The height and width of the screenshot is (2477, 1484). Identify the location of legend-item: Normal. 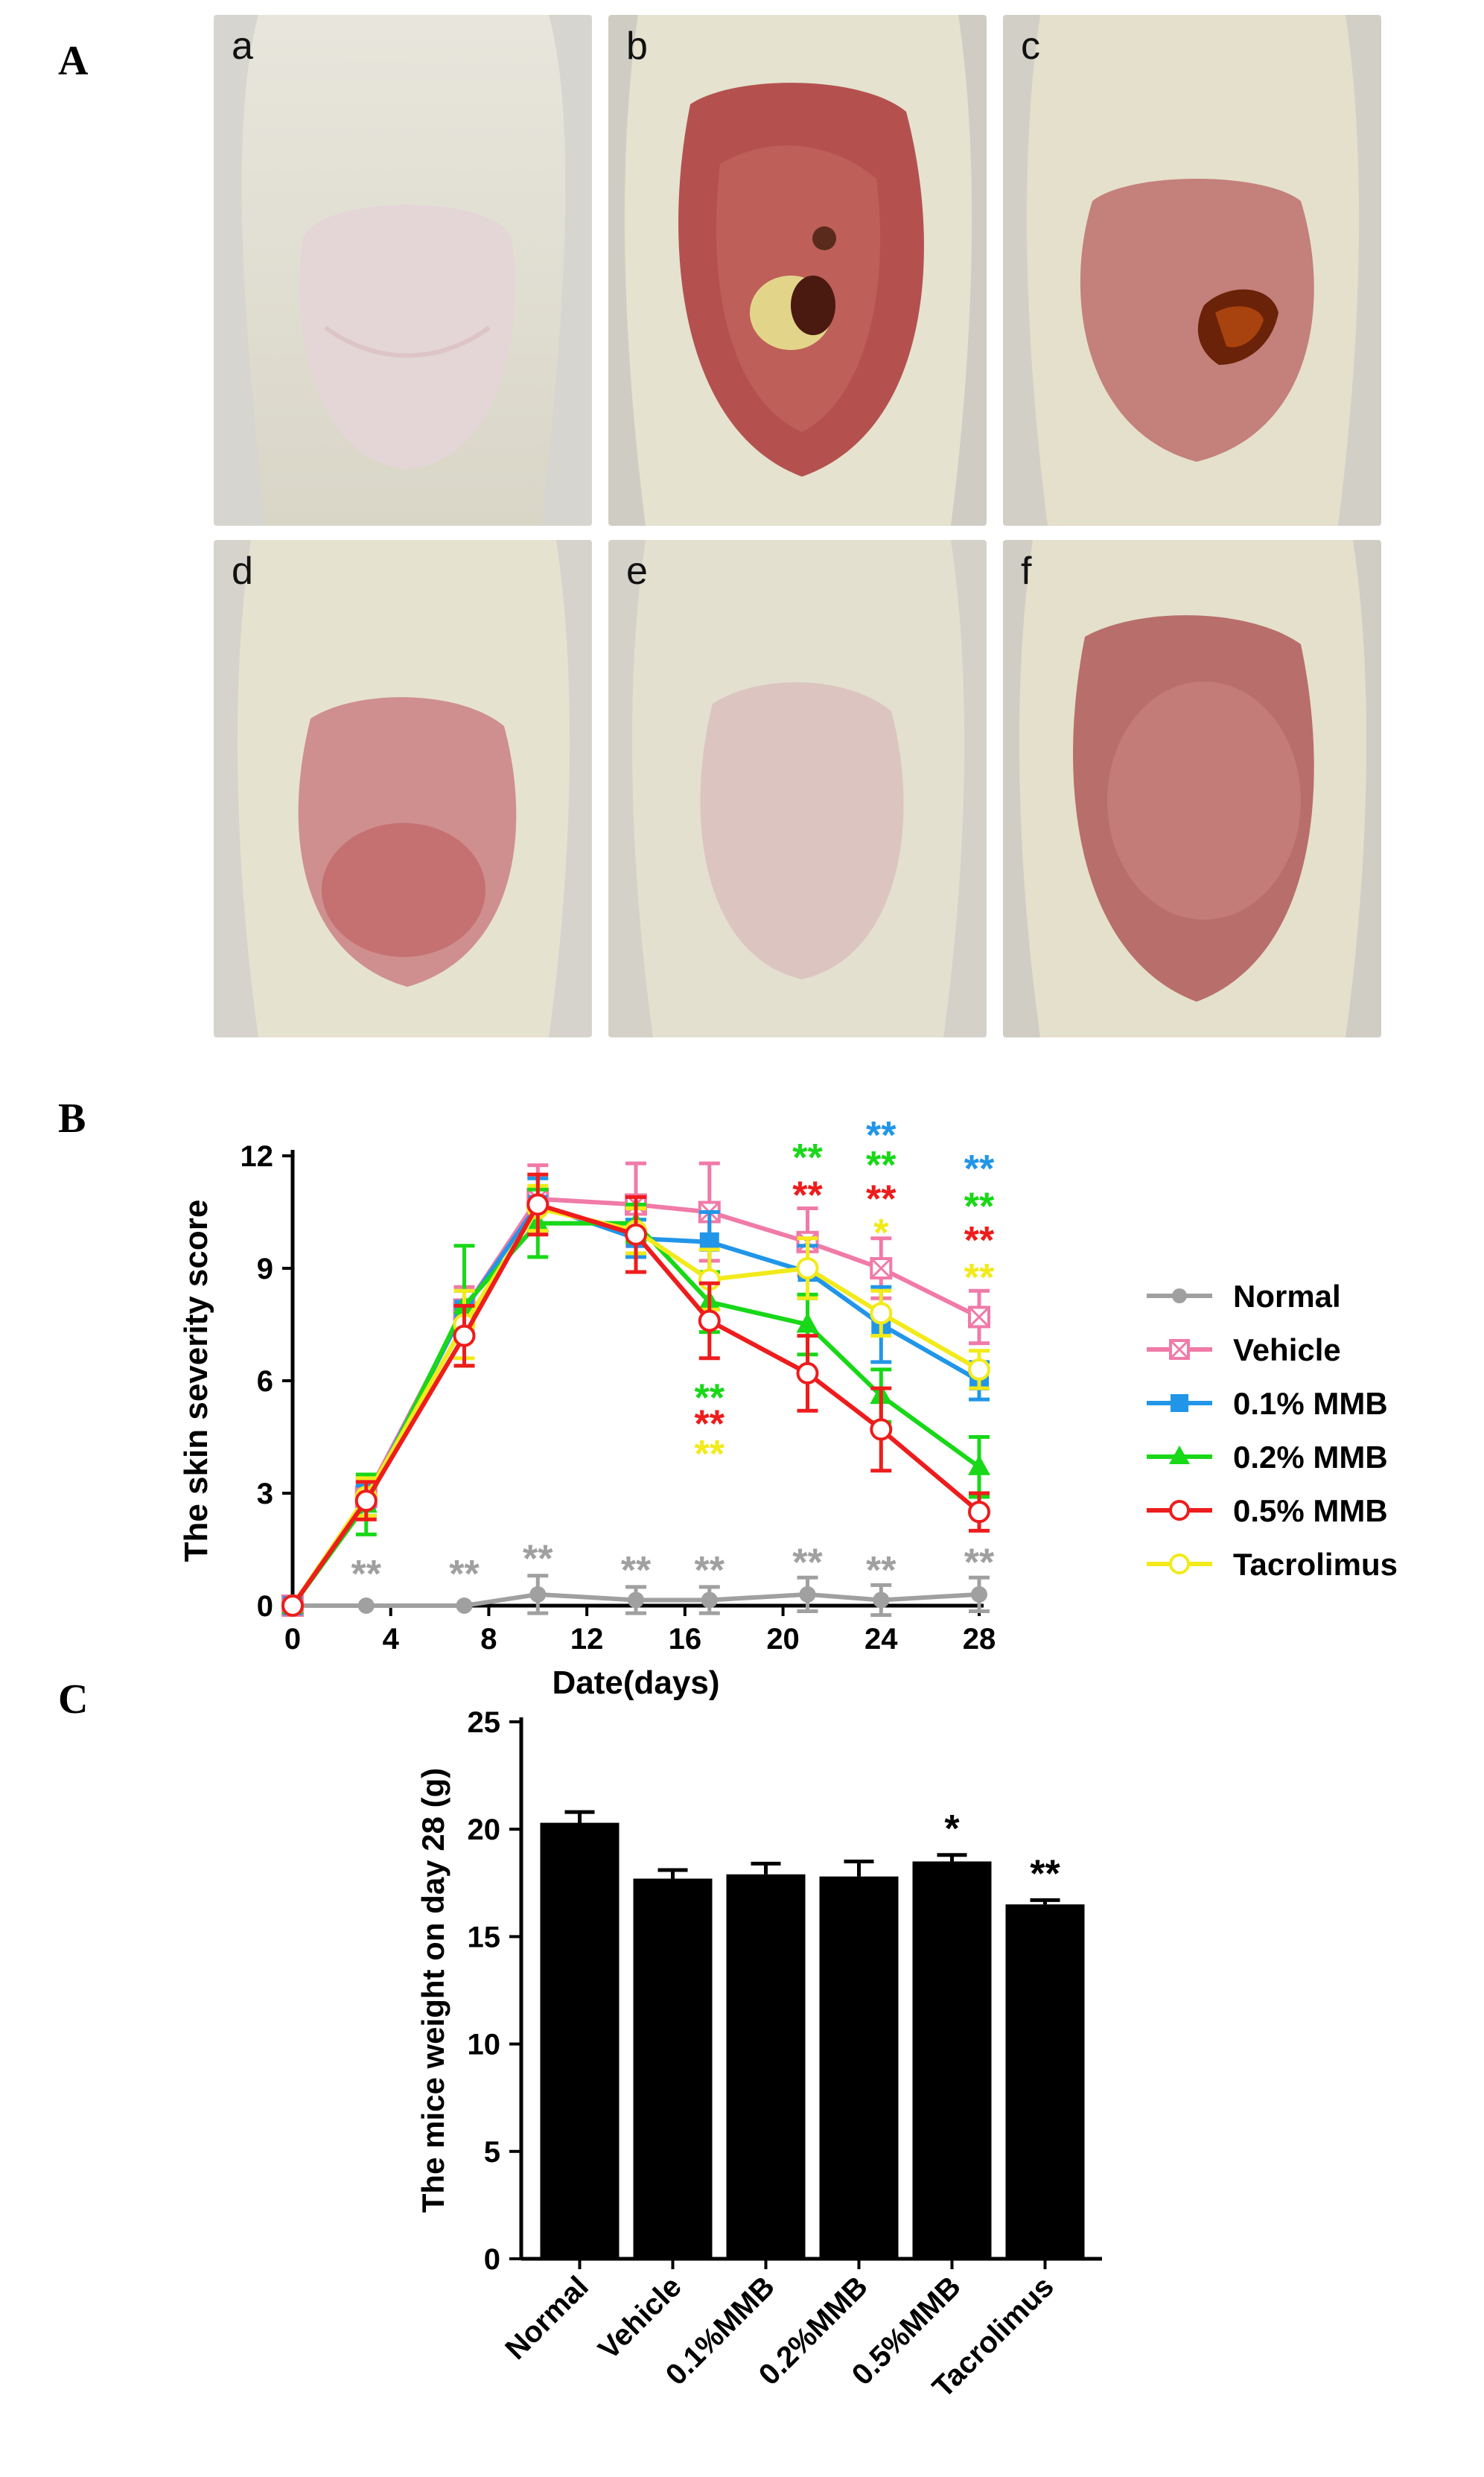
(1244, 1296).